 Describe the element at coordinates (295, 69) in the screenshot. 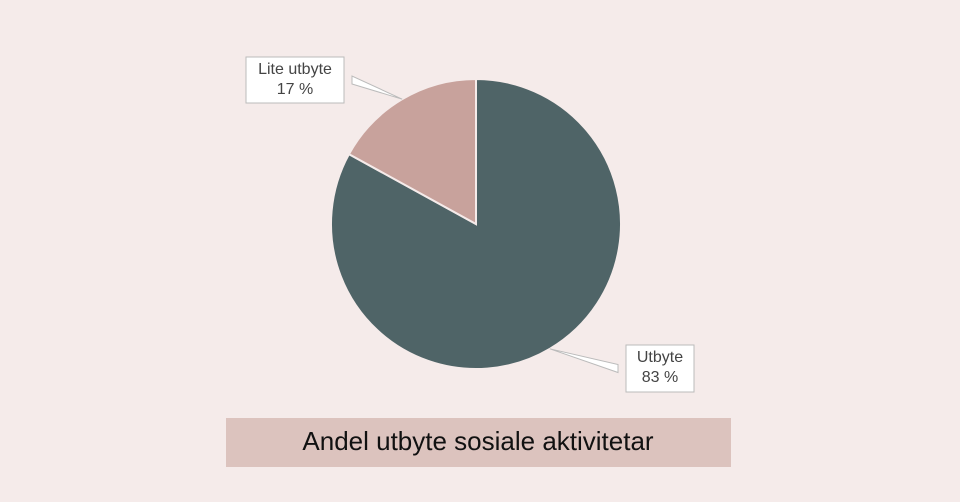

I see `slice-label: Lite utbyte` at that location.